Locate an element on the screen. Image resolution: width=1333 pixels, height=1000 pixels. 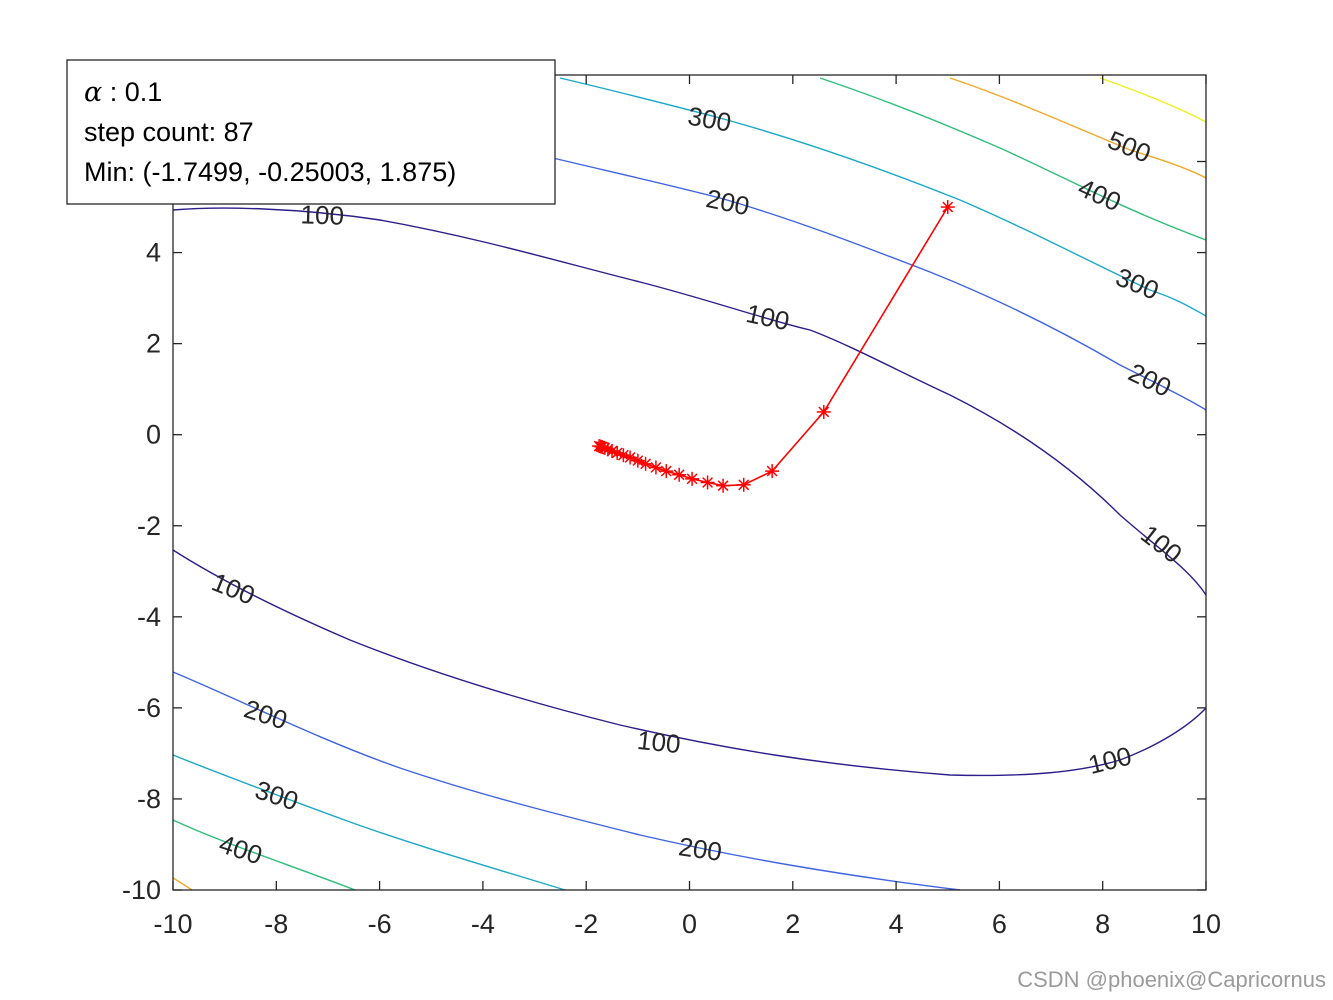
annotation-alpha: α : 0.1 is located at coordinates (123, 92).